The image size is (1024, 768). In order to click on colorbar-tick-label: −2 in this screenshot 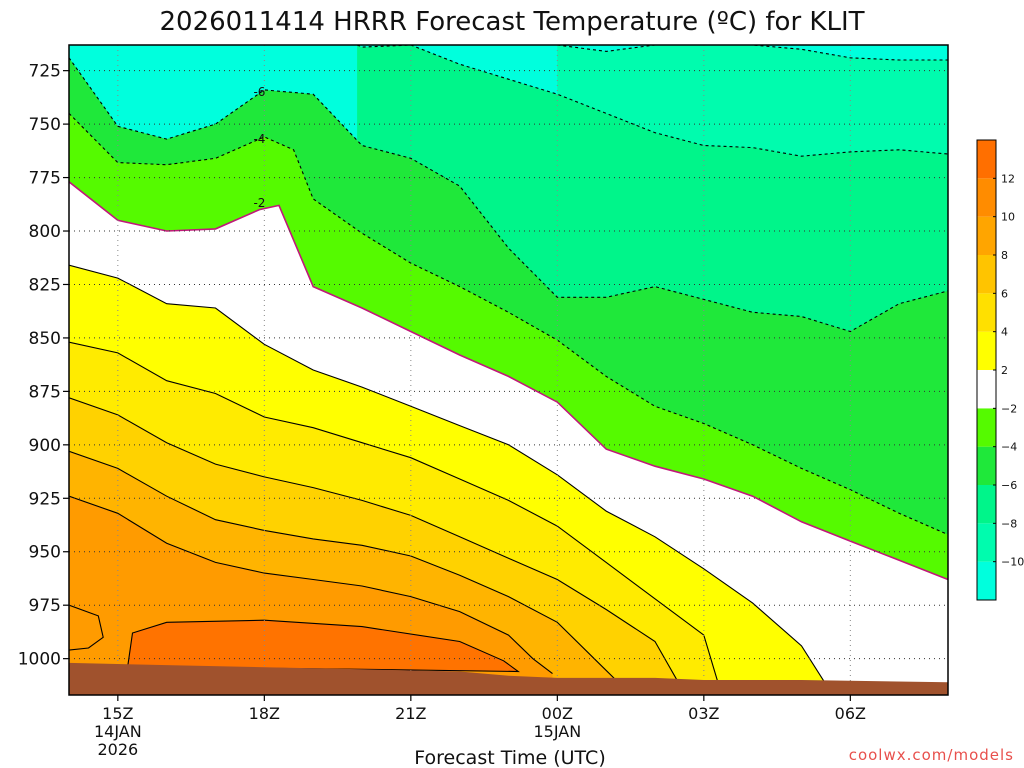, I will do `click(1009, 408)`.